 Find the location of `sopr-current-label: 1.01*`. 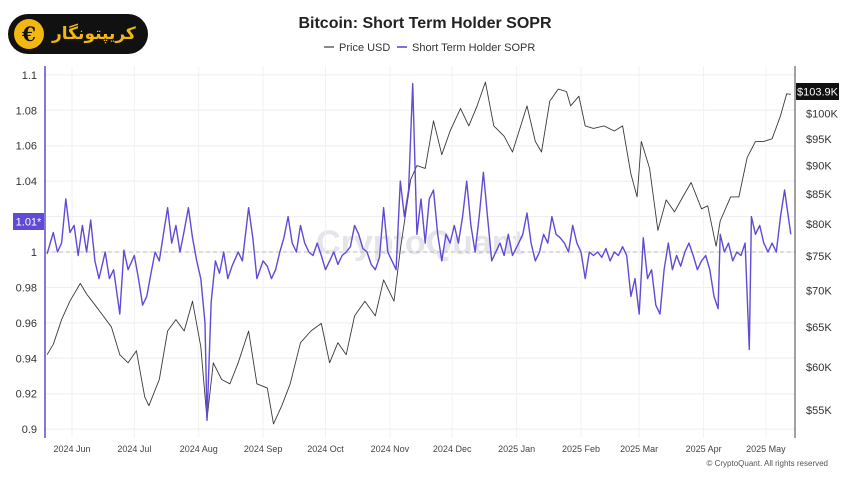

sopr-current-label: 1.01* is located at coordinates (29, 223).